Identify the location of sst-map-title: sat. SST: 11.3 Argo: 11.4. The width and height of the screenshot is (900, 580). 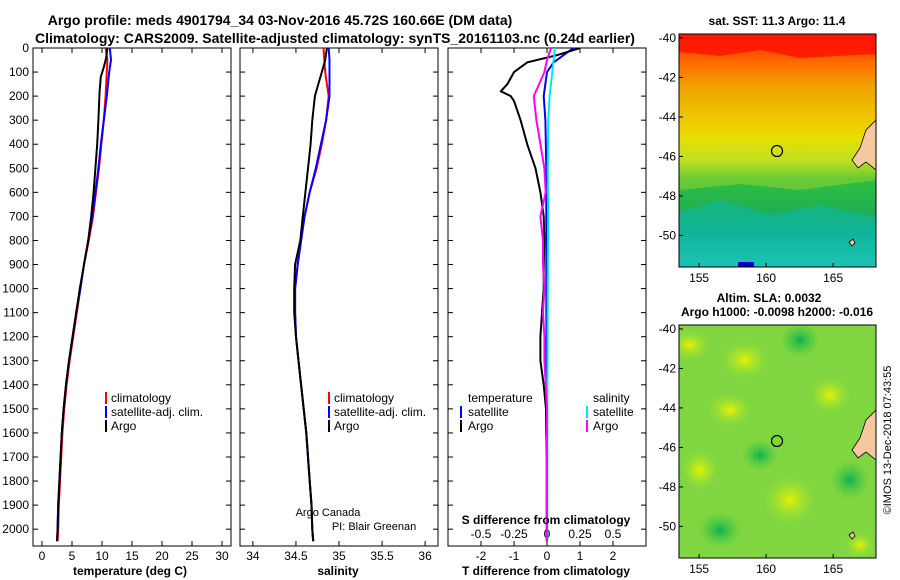
(777, 21).